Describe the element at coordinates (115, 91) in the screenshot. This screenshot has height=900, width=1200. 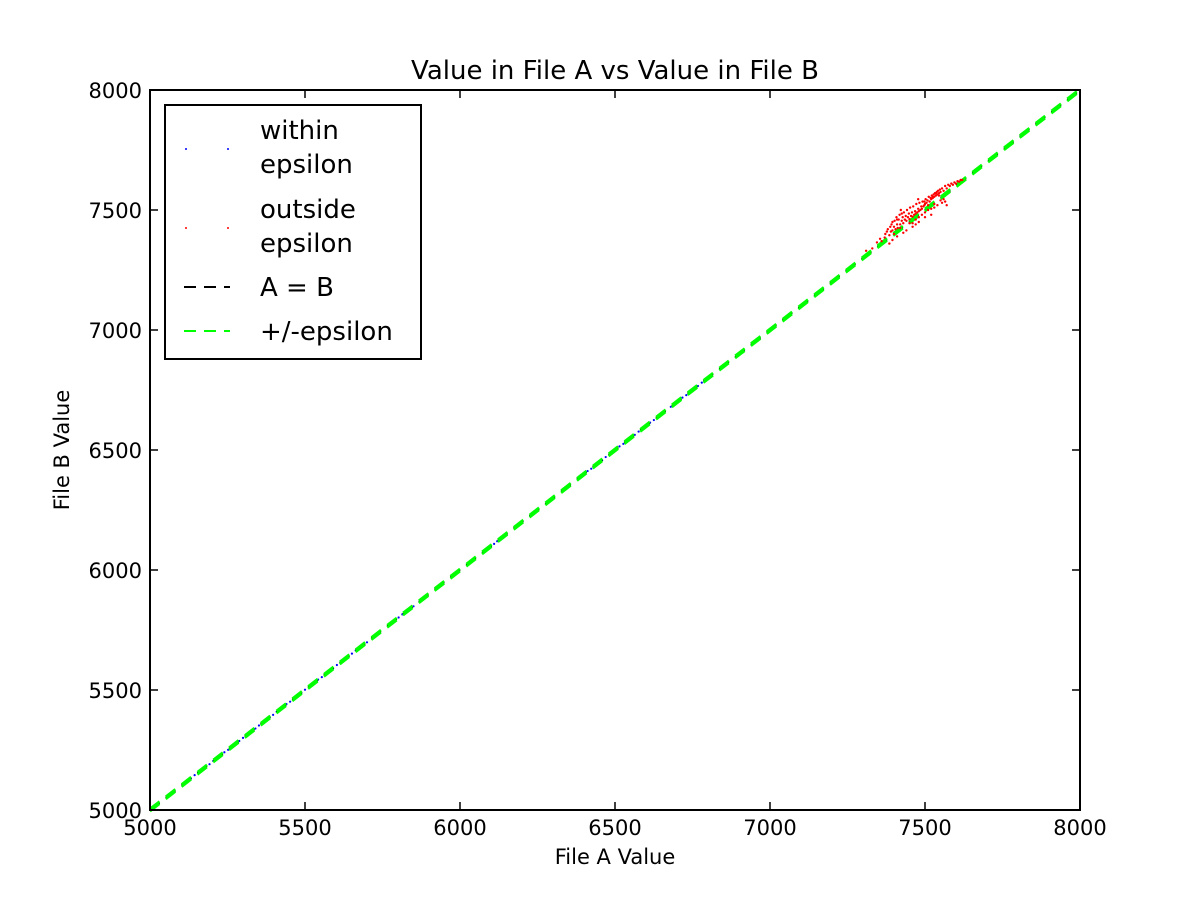
I see `y-tick-label: 8000` at that location.